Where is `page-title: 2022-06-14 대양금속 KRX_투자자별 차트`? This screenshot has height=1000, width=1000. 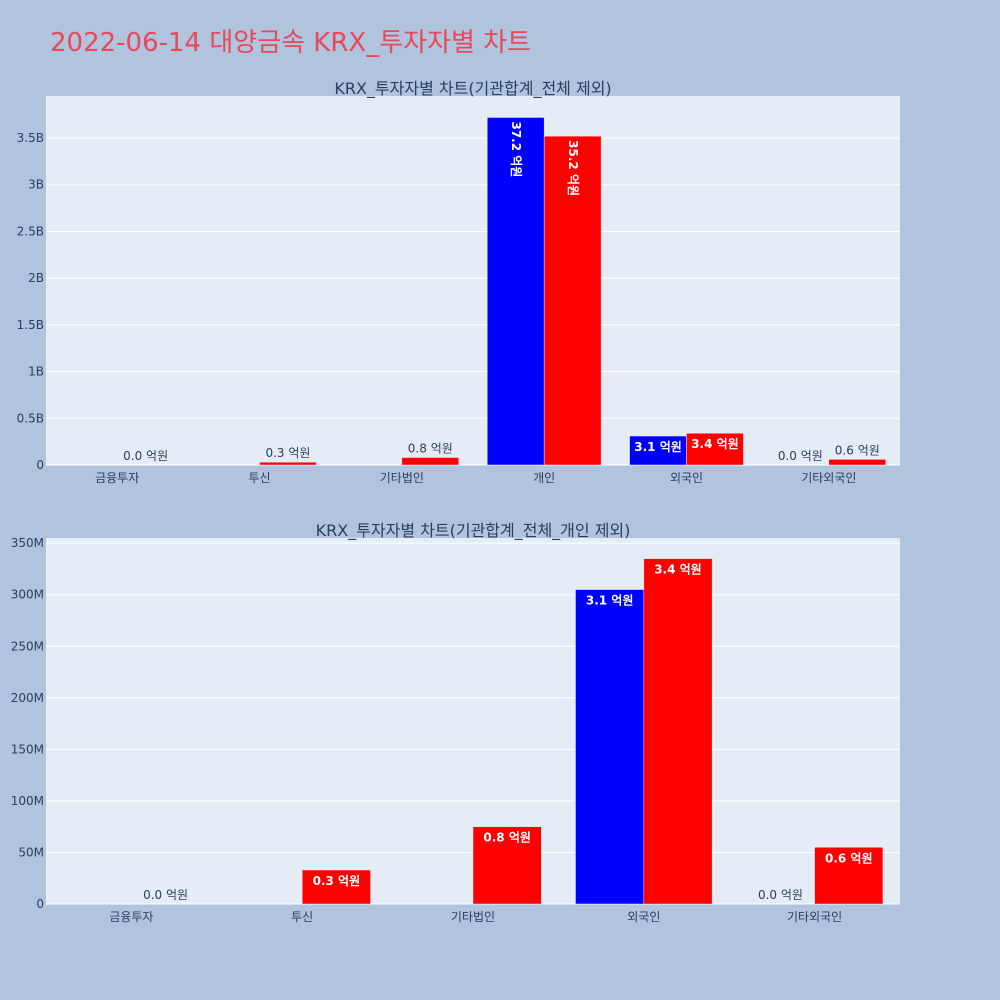 page-title: 2022-06-14 대양금속 KRX_투자자별 차트 is located at coordinates (291, 43).